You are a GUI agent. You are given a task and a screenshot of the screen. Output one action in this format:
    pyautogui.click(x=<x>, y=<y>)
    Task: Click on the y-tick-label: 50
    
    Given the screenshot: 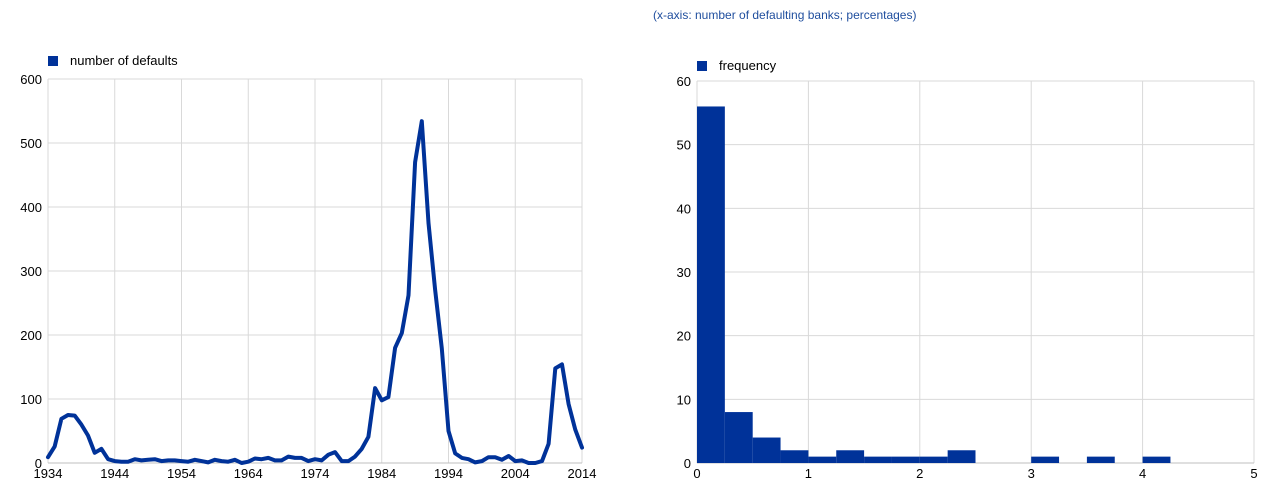 What is the action you would take?
    pyautogui.click(x=684, y=145)
    